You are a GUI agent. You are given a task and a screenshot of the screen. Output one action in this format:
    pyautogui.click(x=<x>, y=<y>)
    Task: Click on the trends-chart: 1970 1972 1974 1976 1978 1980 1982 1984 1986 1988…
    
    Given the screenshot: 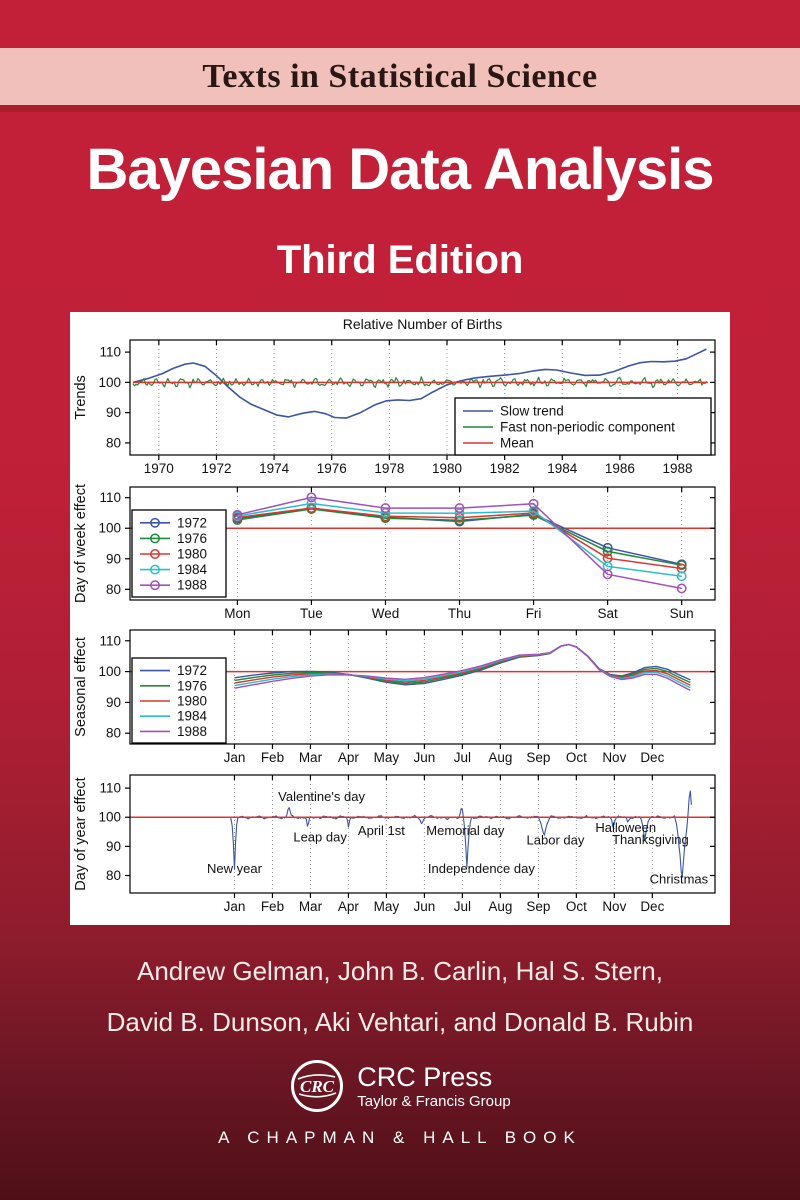 What is the action you would take?
    pyautogui.click(x=394, y=396)
    